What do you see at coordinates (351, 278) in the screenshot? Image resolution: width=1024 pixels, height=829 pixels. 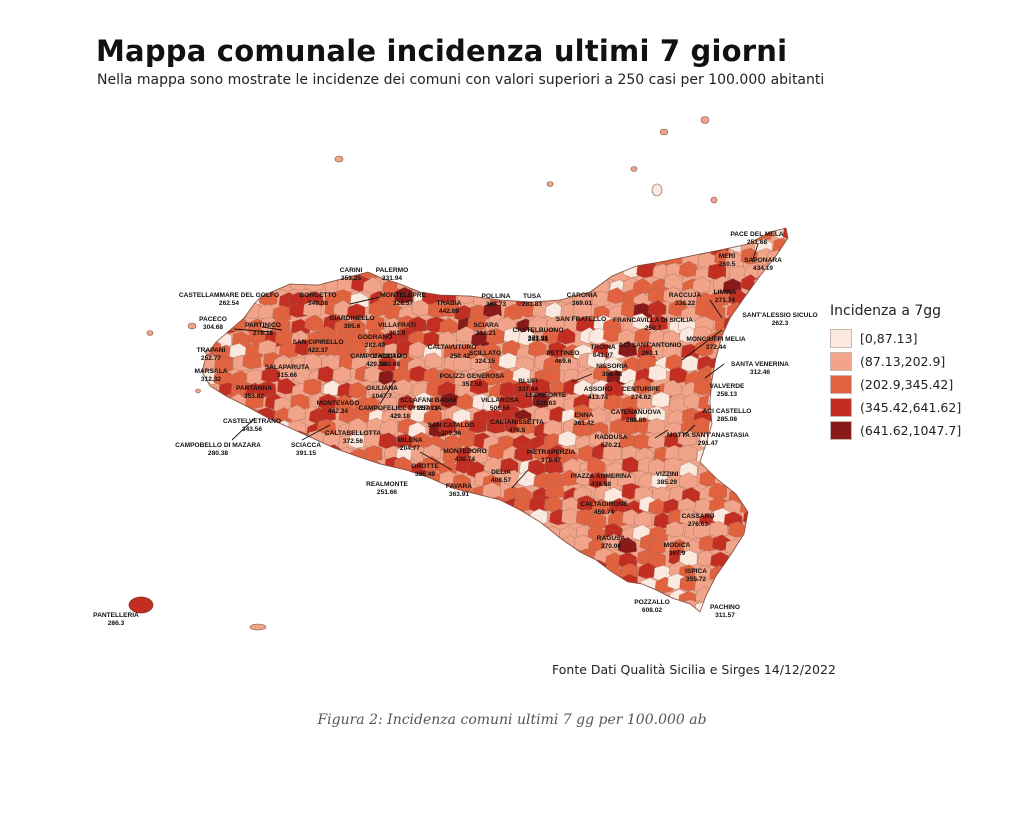 I see `municipality-value: 253.25` at bounding box center [351, 278].